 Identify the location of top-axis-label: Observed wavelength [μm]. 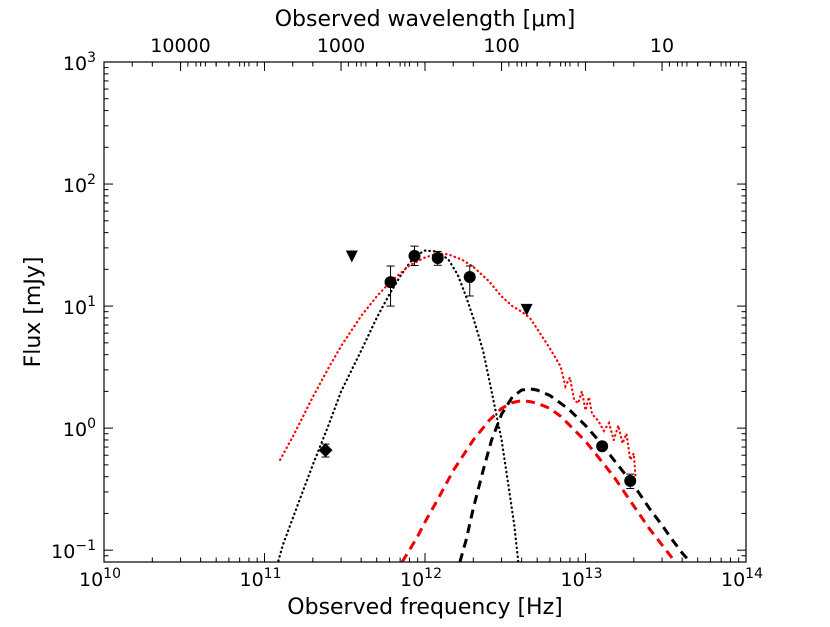
(425, 19).